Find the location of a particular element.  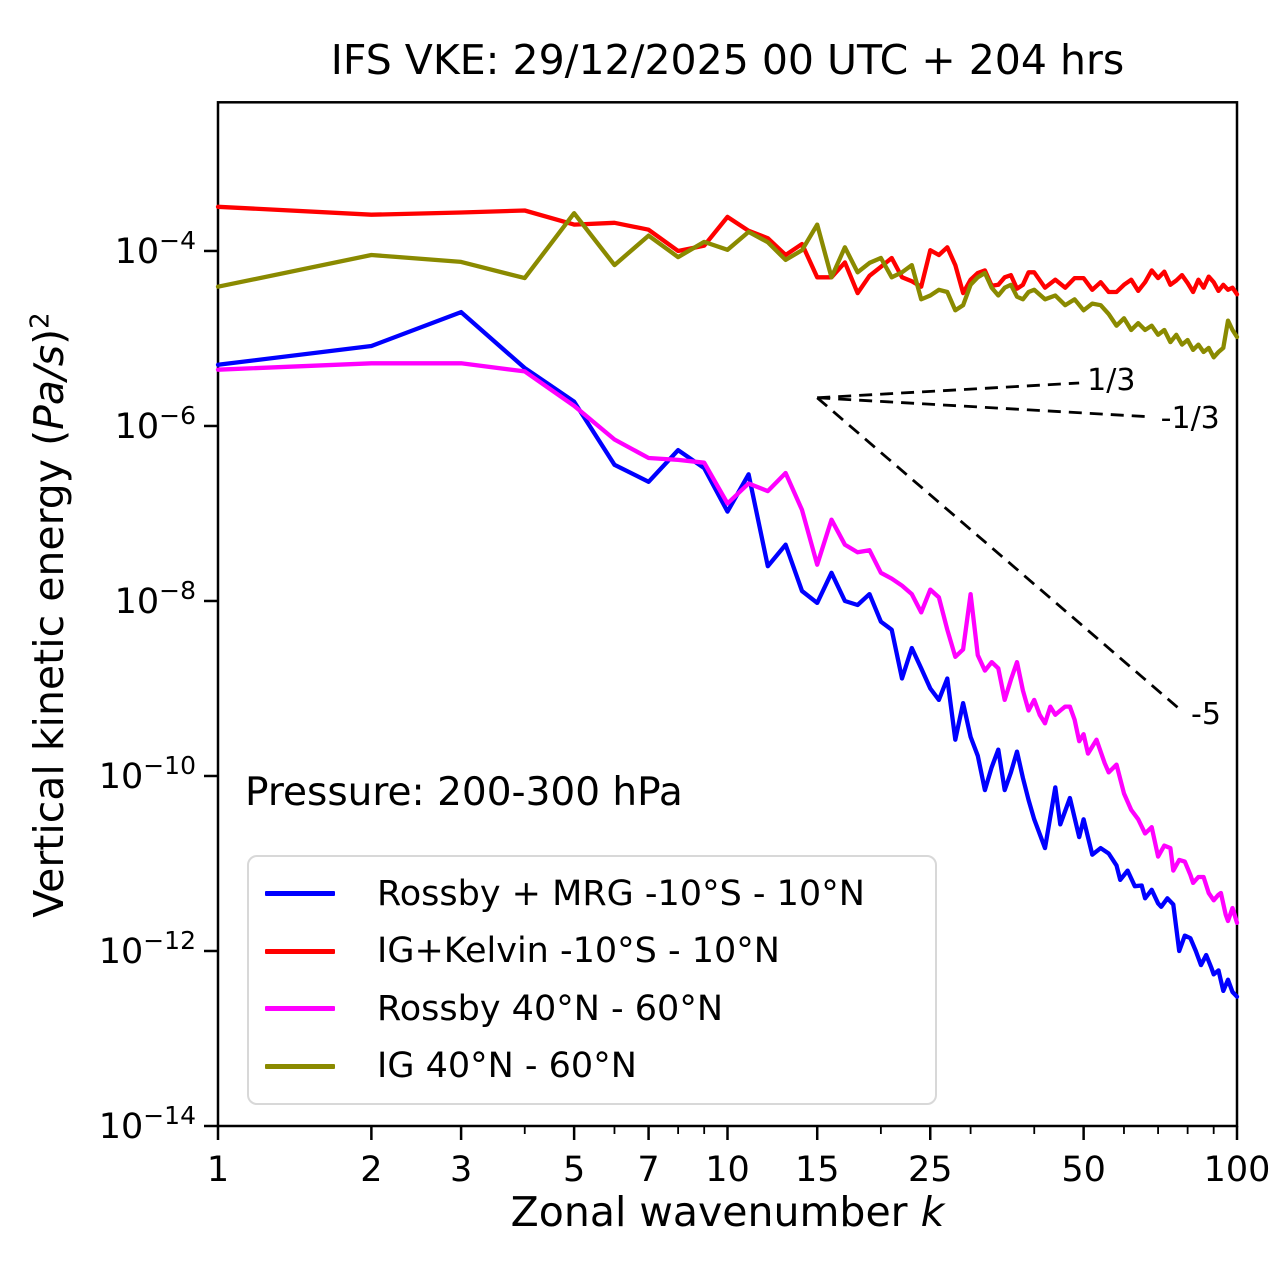

legend-entry-rossby_midlat: Rossby 40°N - 60°N is located at coordinates (592, 1009).